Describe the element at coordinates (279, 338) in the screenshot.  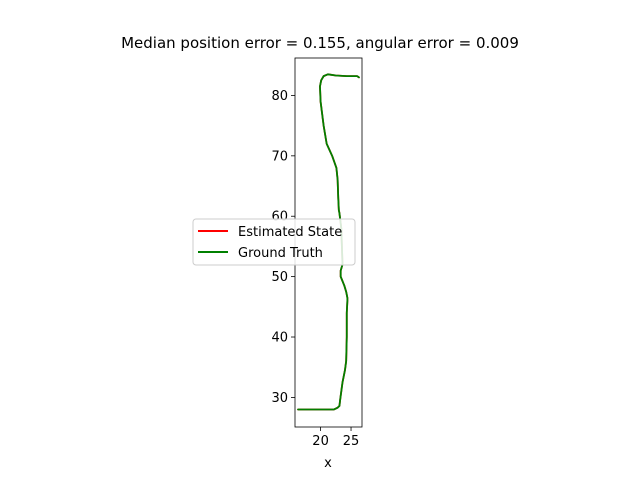
I see `y-tick-label: 40` at that location.